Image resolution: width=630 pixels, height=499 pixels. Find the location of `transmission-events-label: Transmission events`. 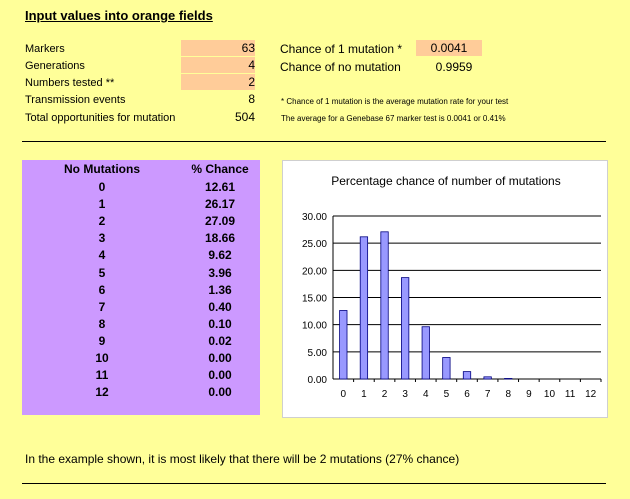

transmission-events-label: Transmission events is located at coordinates (75, 100).